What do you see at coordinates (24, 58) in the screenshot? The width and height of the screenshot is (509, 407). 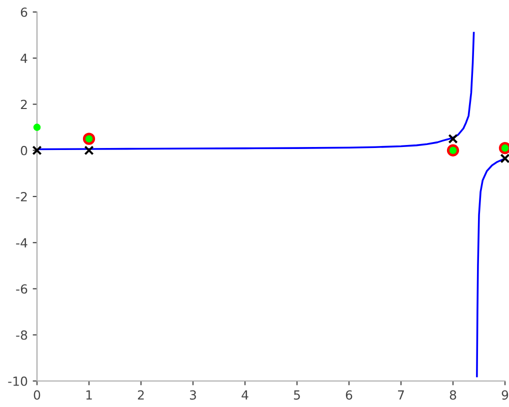 I see `y-tick-label: 4` at bounding box center [24, 58].